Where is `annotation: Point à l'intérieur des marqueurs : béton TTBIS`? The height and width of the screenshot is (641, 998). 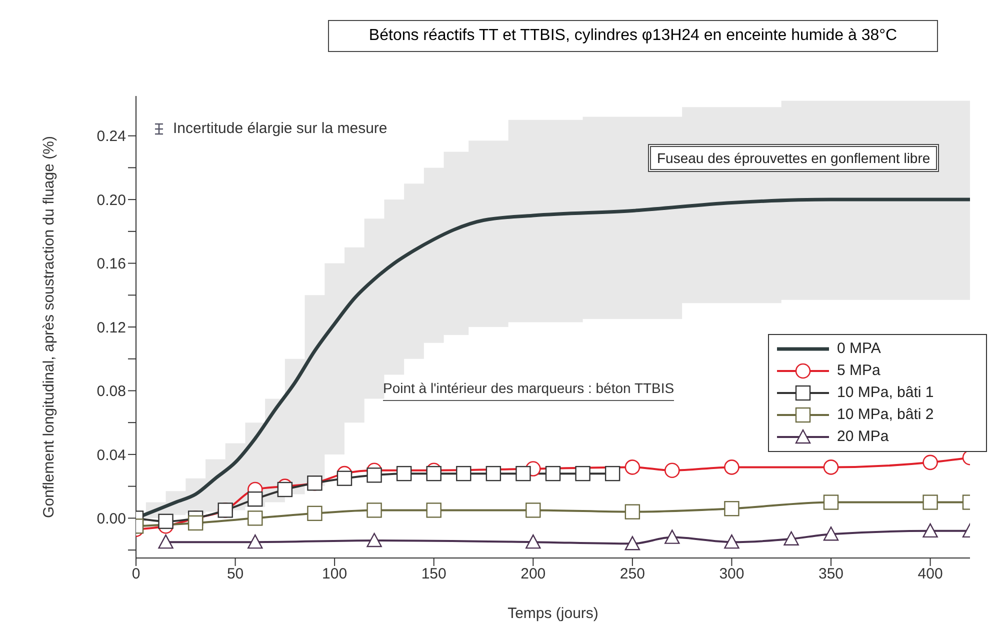
annotation: Point à l'intérieur des marqueurs : béton TTBIS is located at coordinates (528, 390).